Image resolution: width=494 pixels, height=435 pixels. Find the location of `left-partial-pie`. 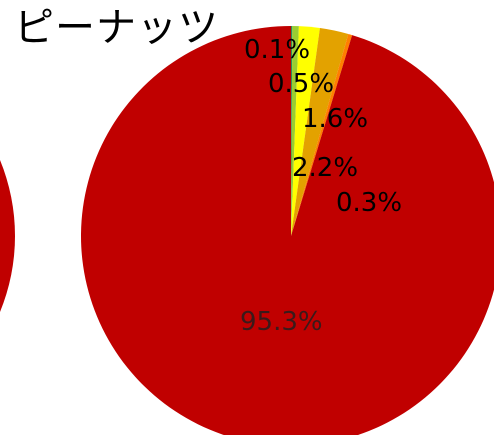

left-partial-pie is located at coordinates (7, 236).